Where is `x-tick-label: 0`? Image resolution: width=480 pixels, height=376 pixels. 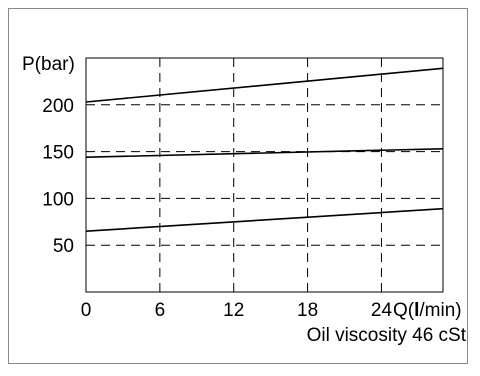 x-tick-label: 0 is located at coordinates (86, 310).